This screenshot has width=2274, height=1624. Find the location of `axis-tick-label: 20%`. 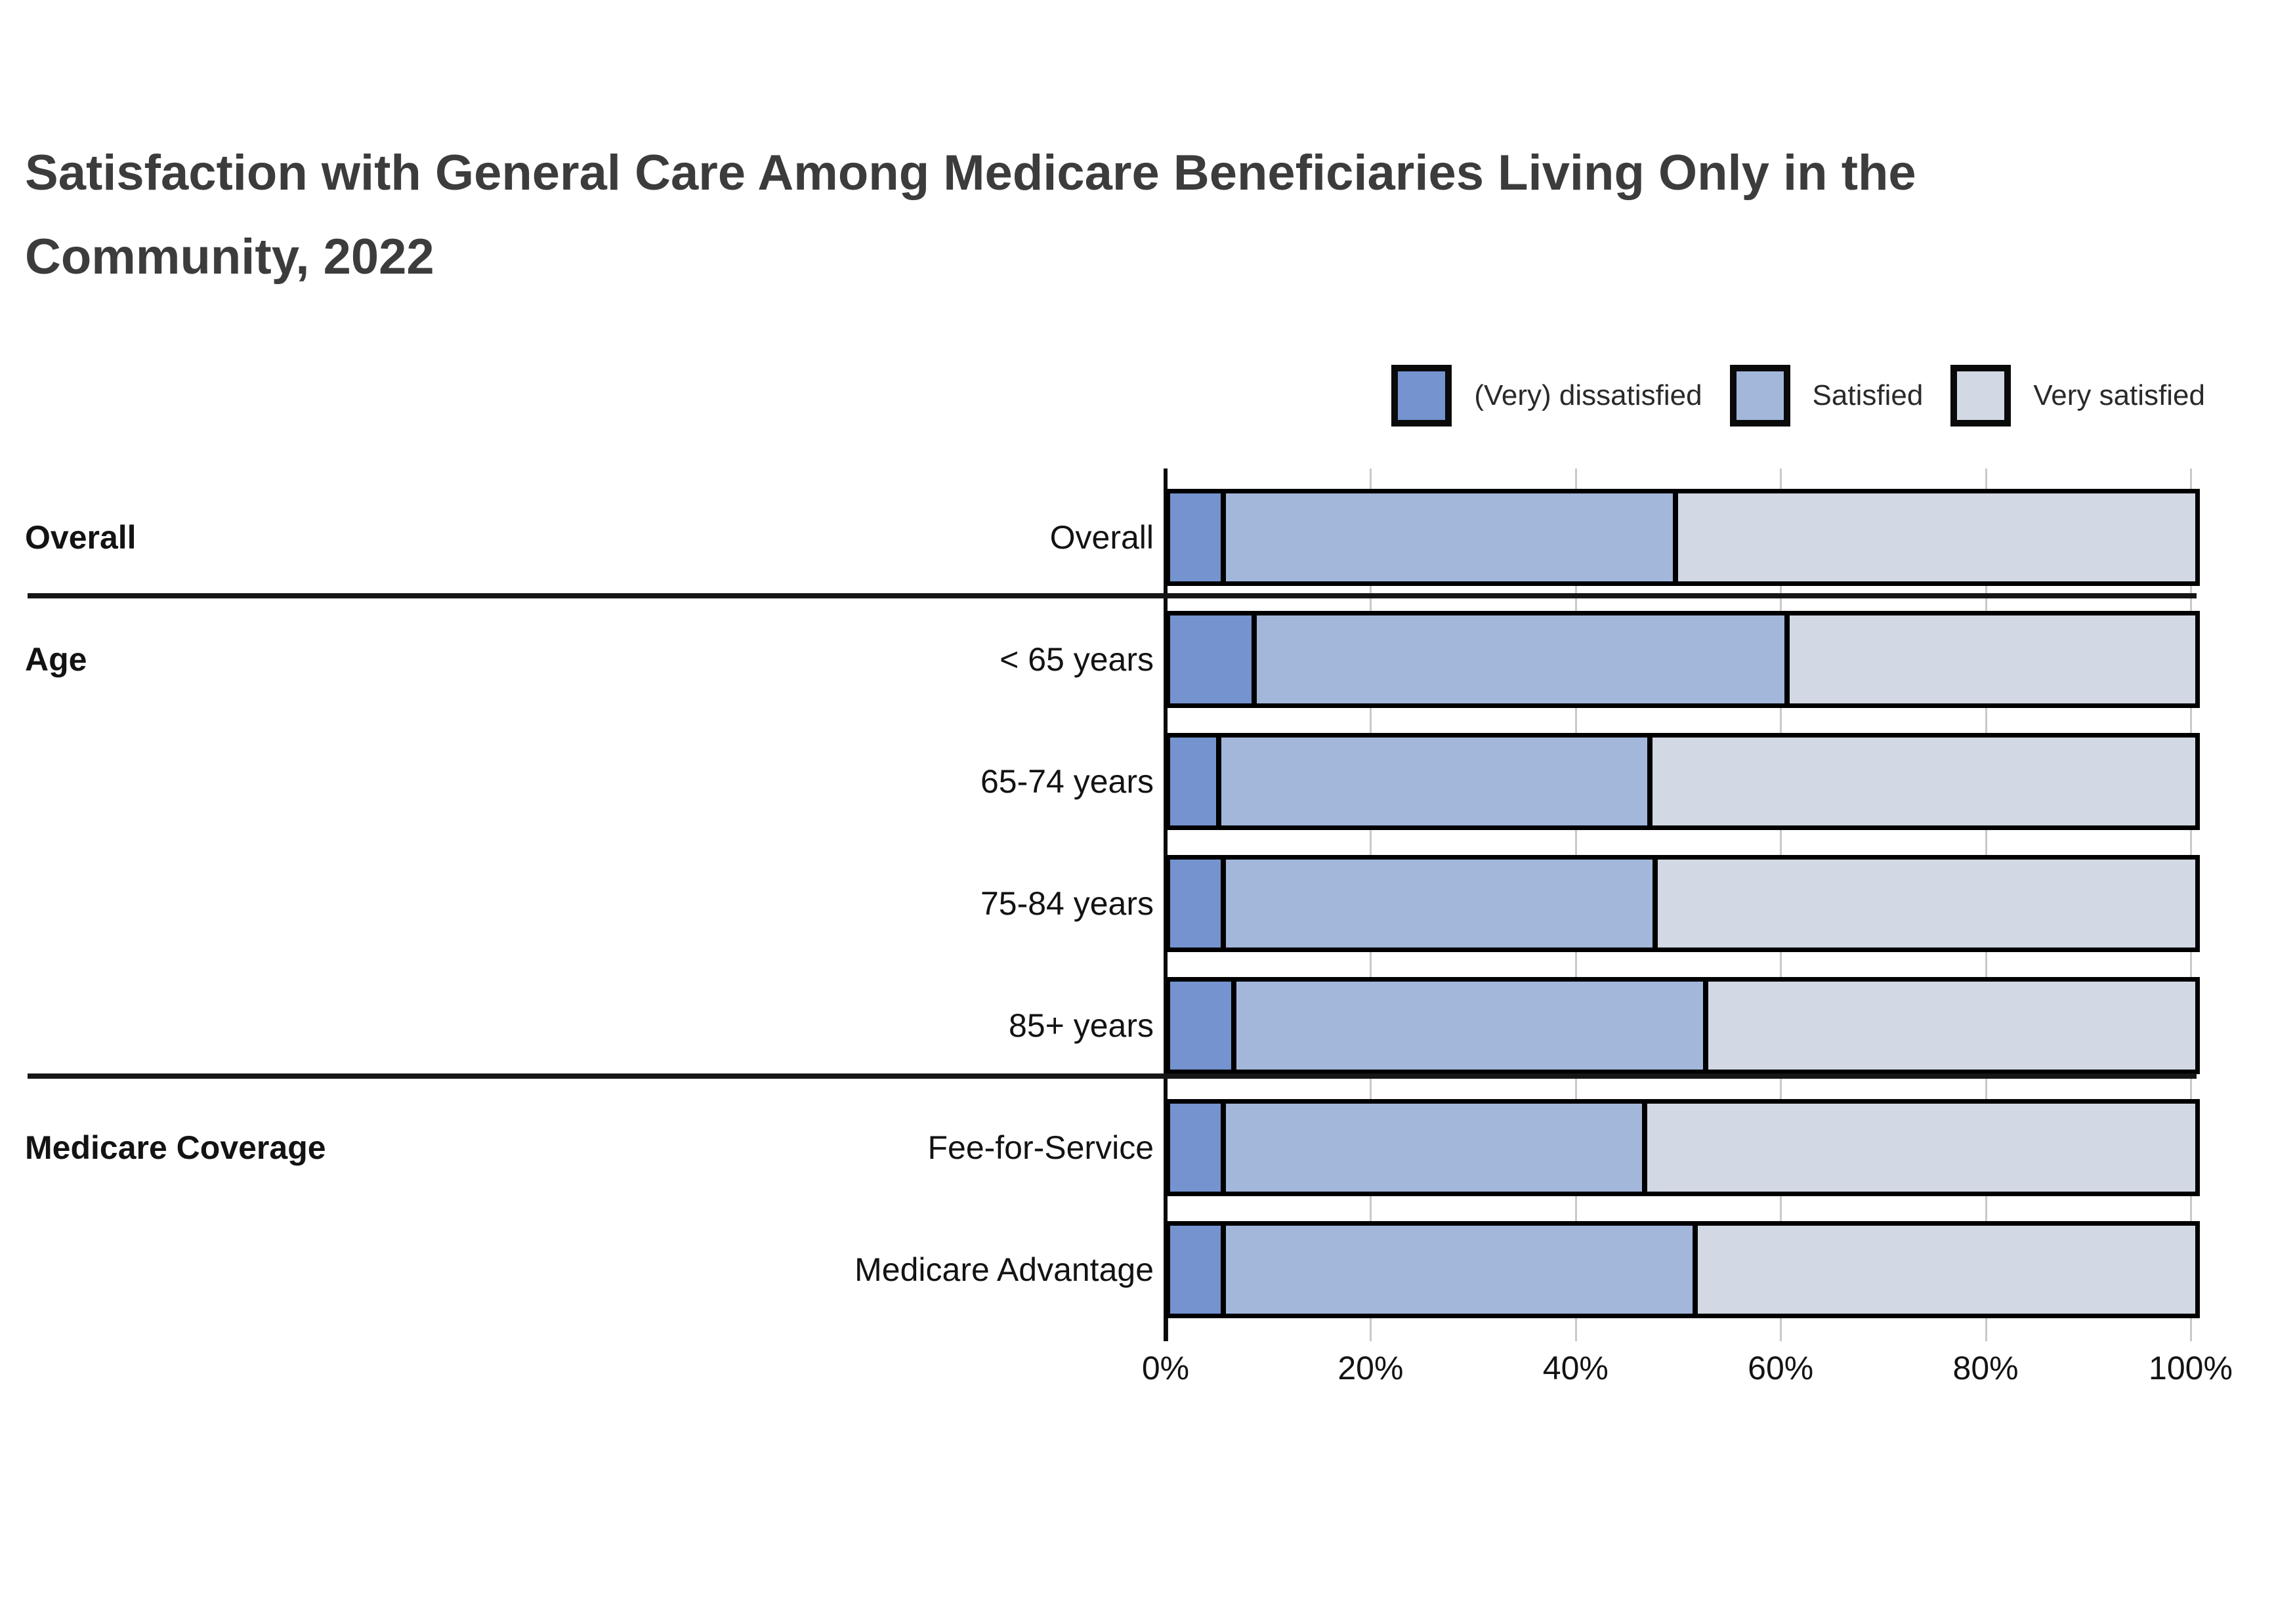

axis-tick-label: 20% is located at coordinates (1370, 1368).